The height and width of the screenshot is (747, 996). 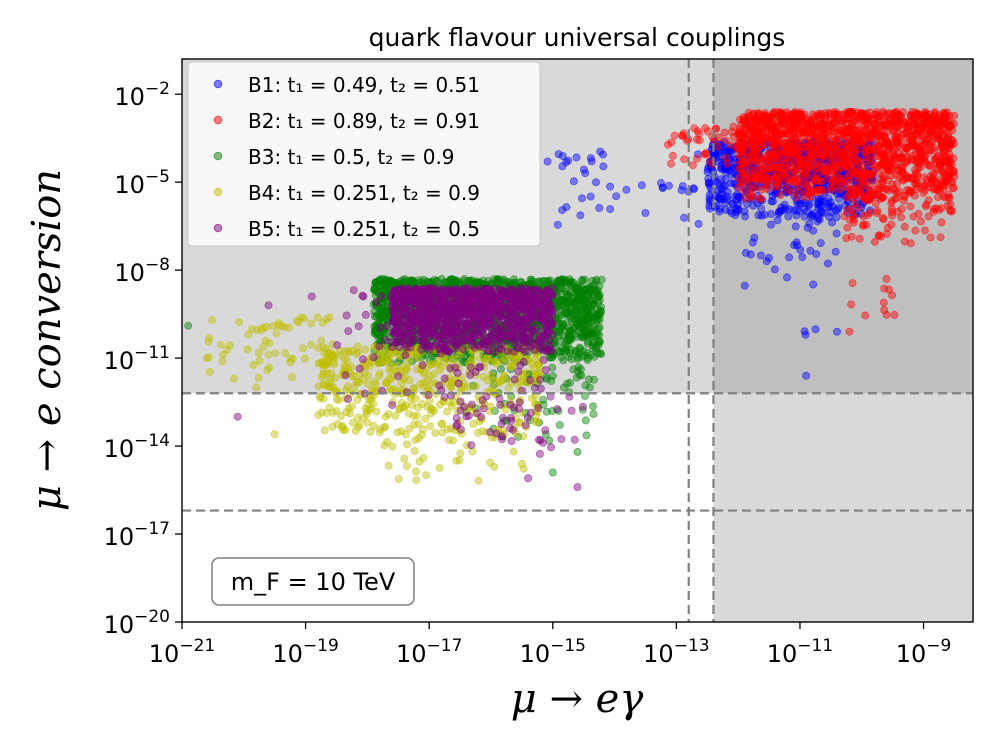 What do you see at coordinates (843, 507) in the screenshot?
I see `excluded-region-meg` at bounding box center [843, 507].